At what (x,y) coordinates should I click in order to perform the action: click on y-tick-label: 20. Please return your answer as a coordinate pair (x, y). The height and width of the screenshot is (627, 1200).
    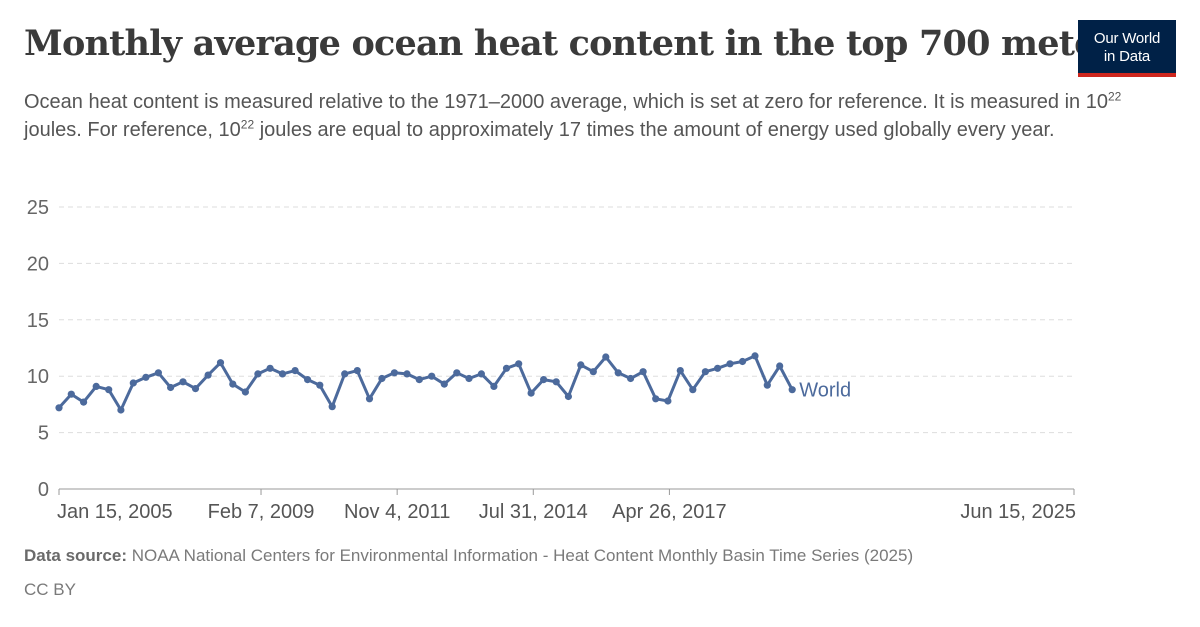
    Looking at the image, I should click on (38, 264).